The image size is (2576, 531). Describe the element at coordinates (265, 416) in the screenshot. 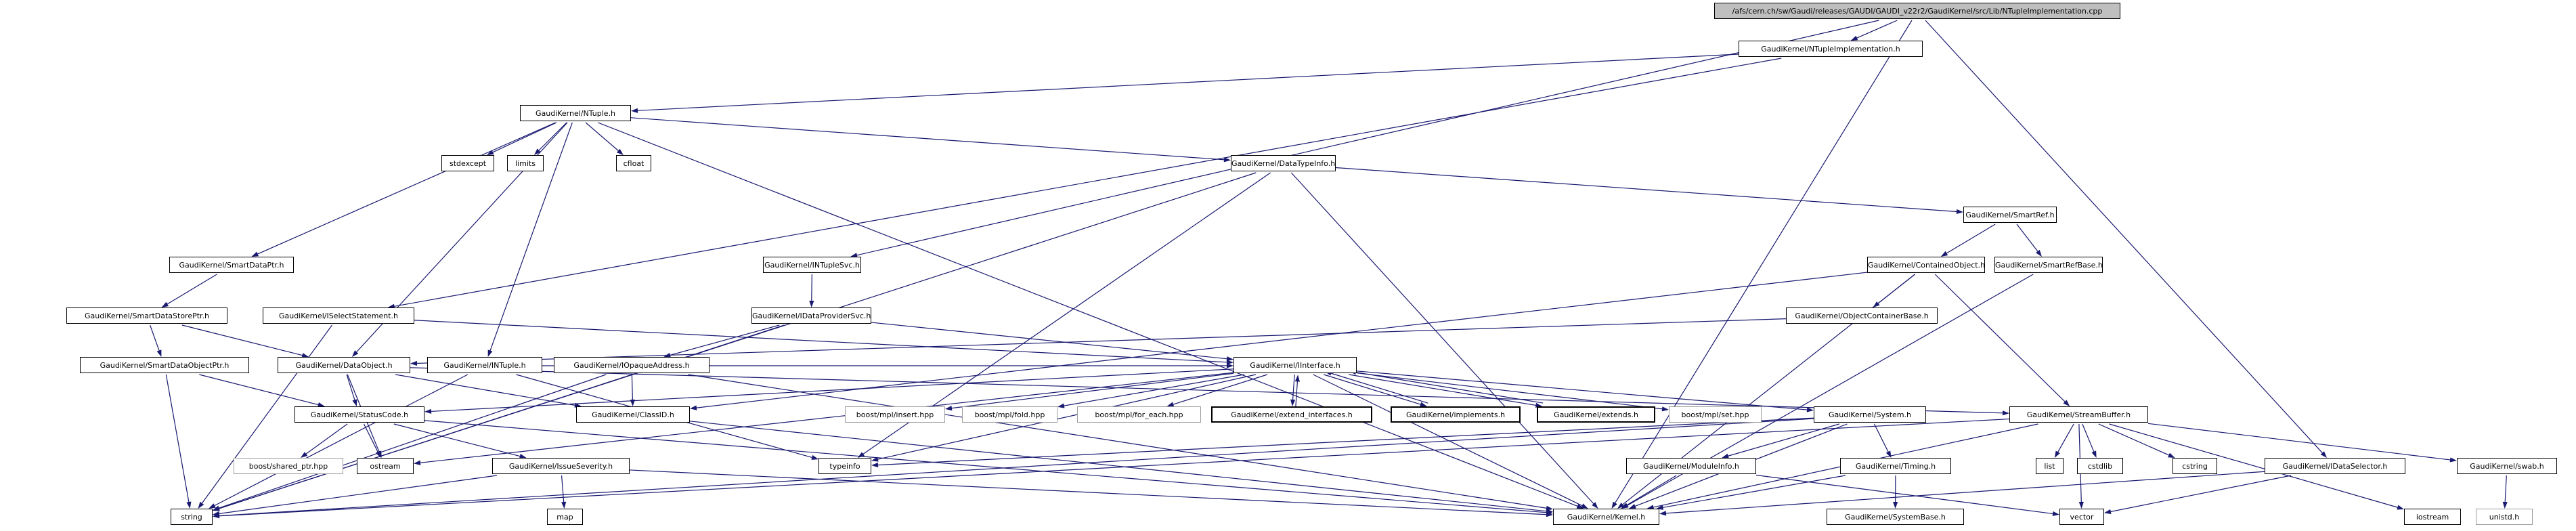

I see `edge-iselectstatement-to-string_n` at that location.